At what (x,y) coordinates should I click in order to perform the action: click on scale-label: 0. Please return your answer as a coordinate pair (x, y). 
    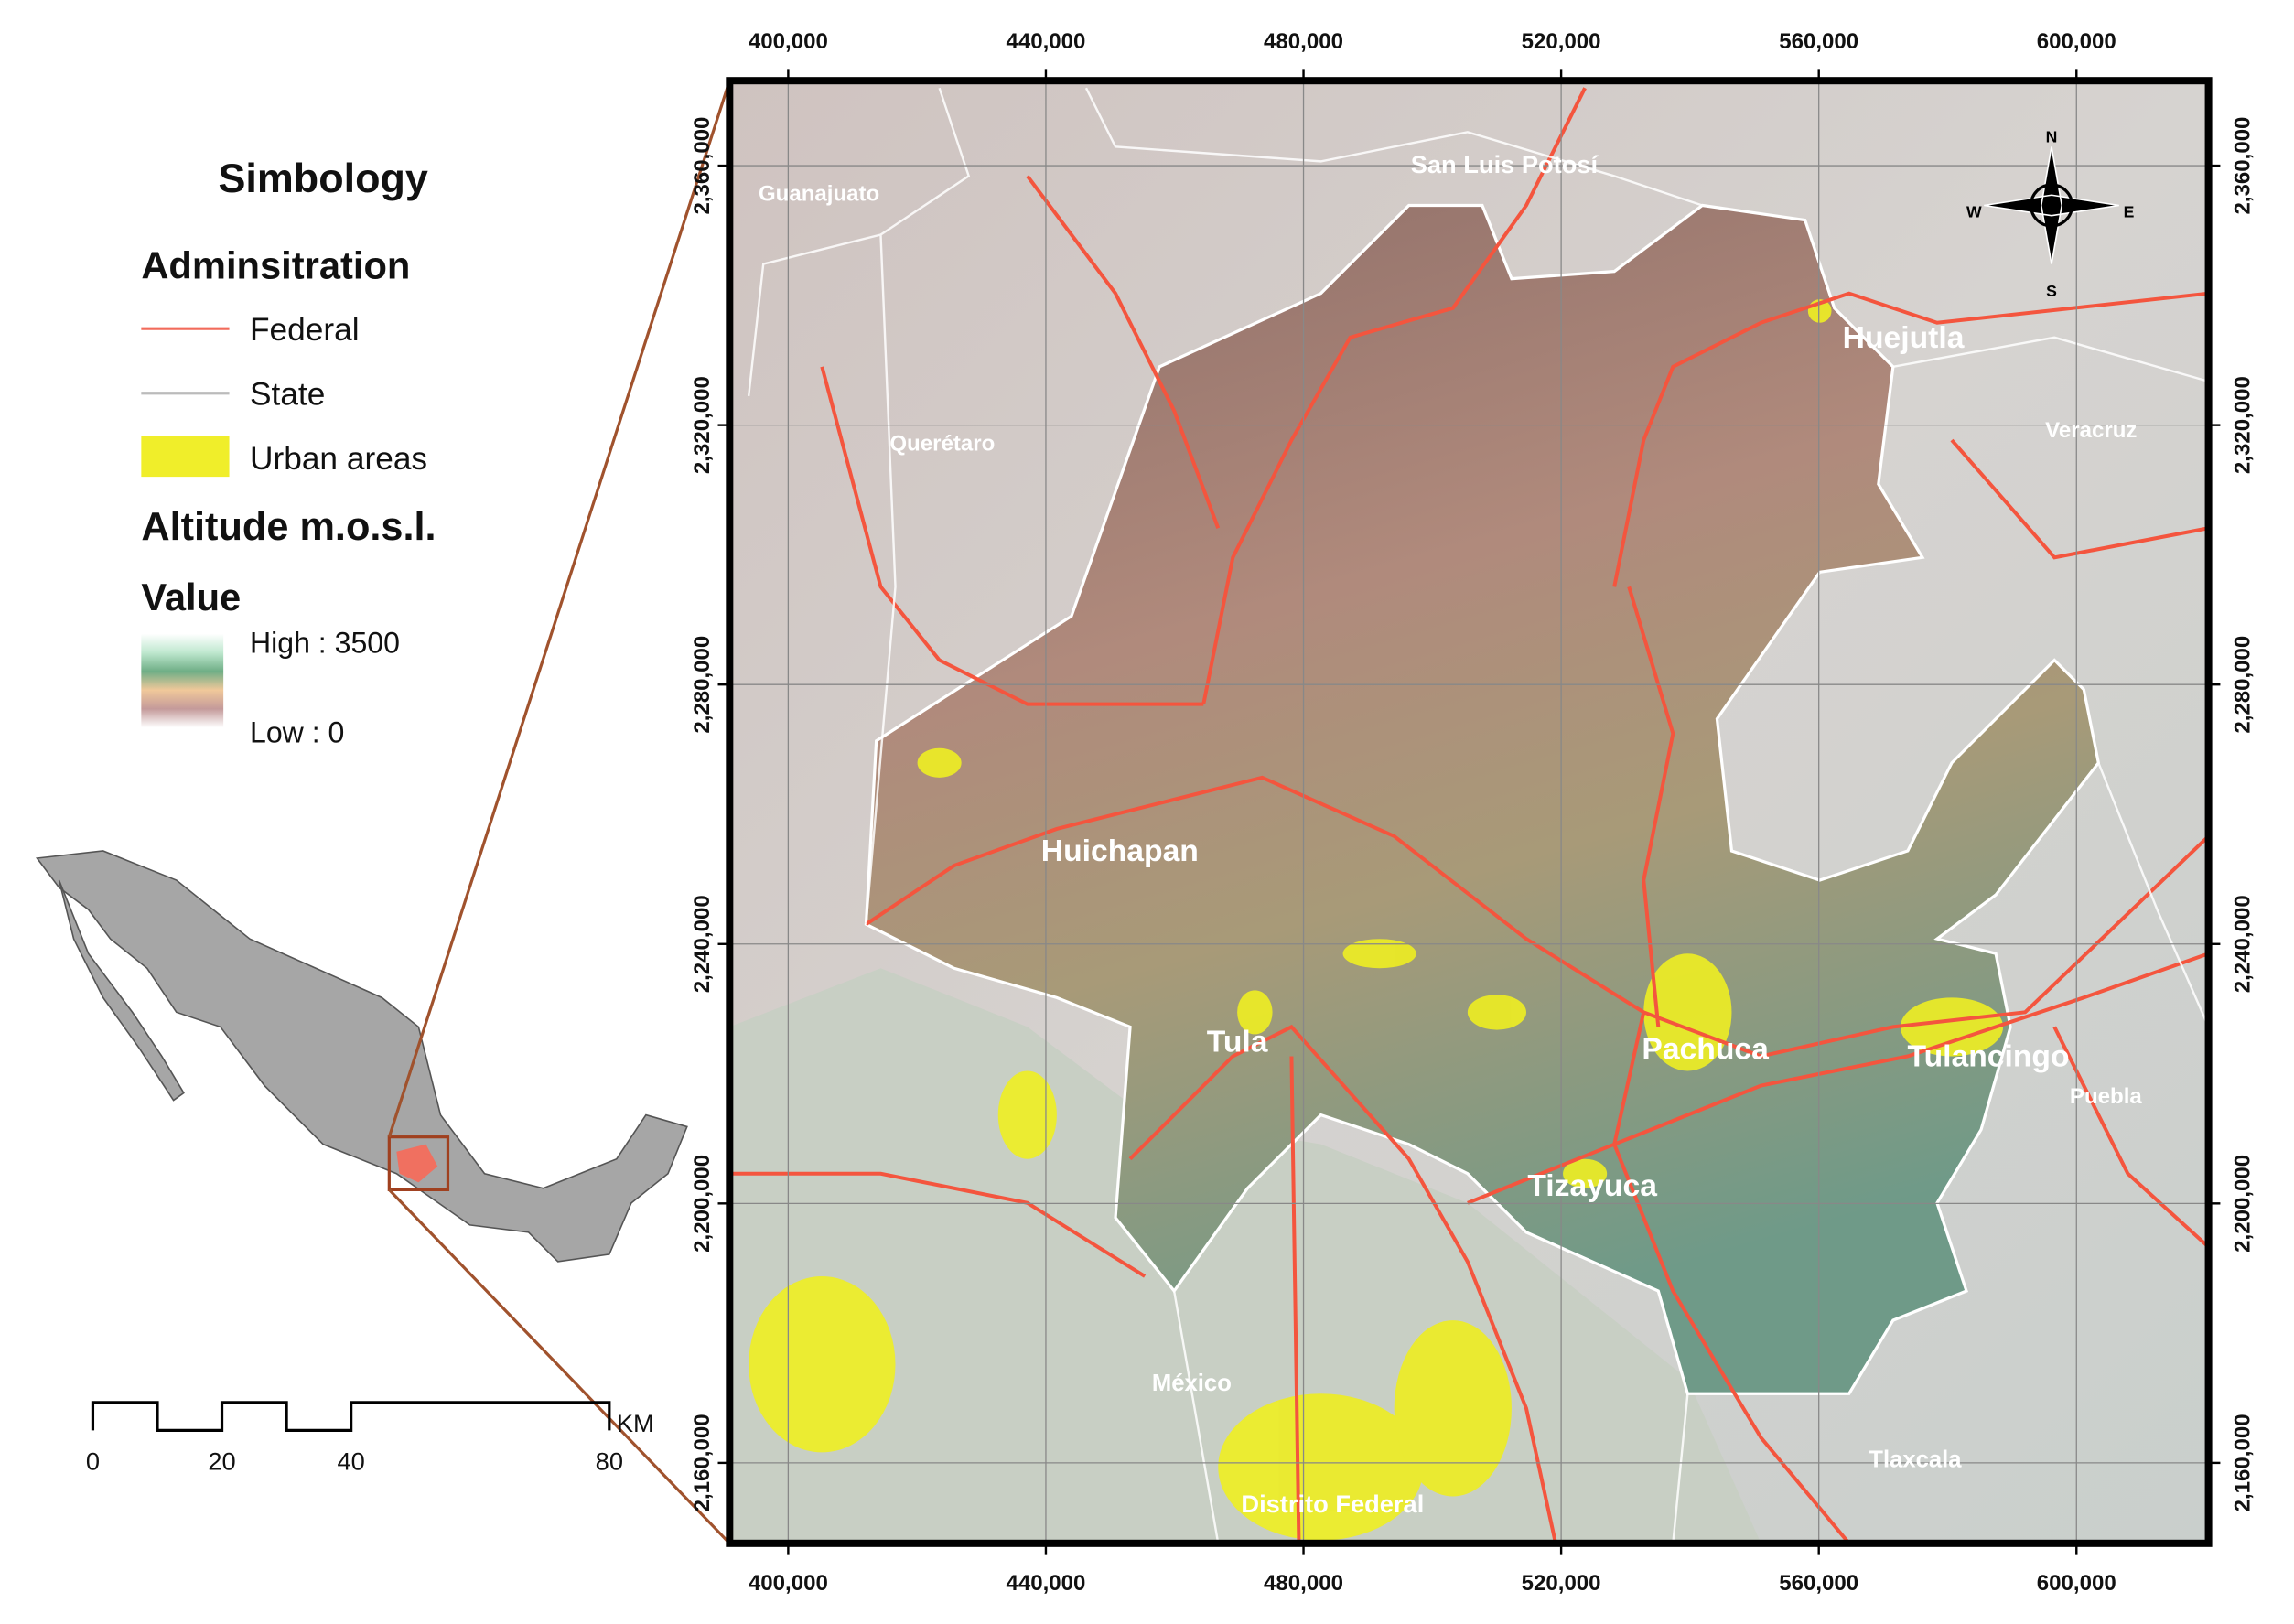
    Looking at the image, I should click on (93, 1461).